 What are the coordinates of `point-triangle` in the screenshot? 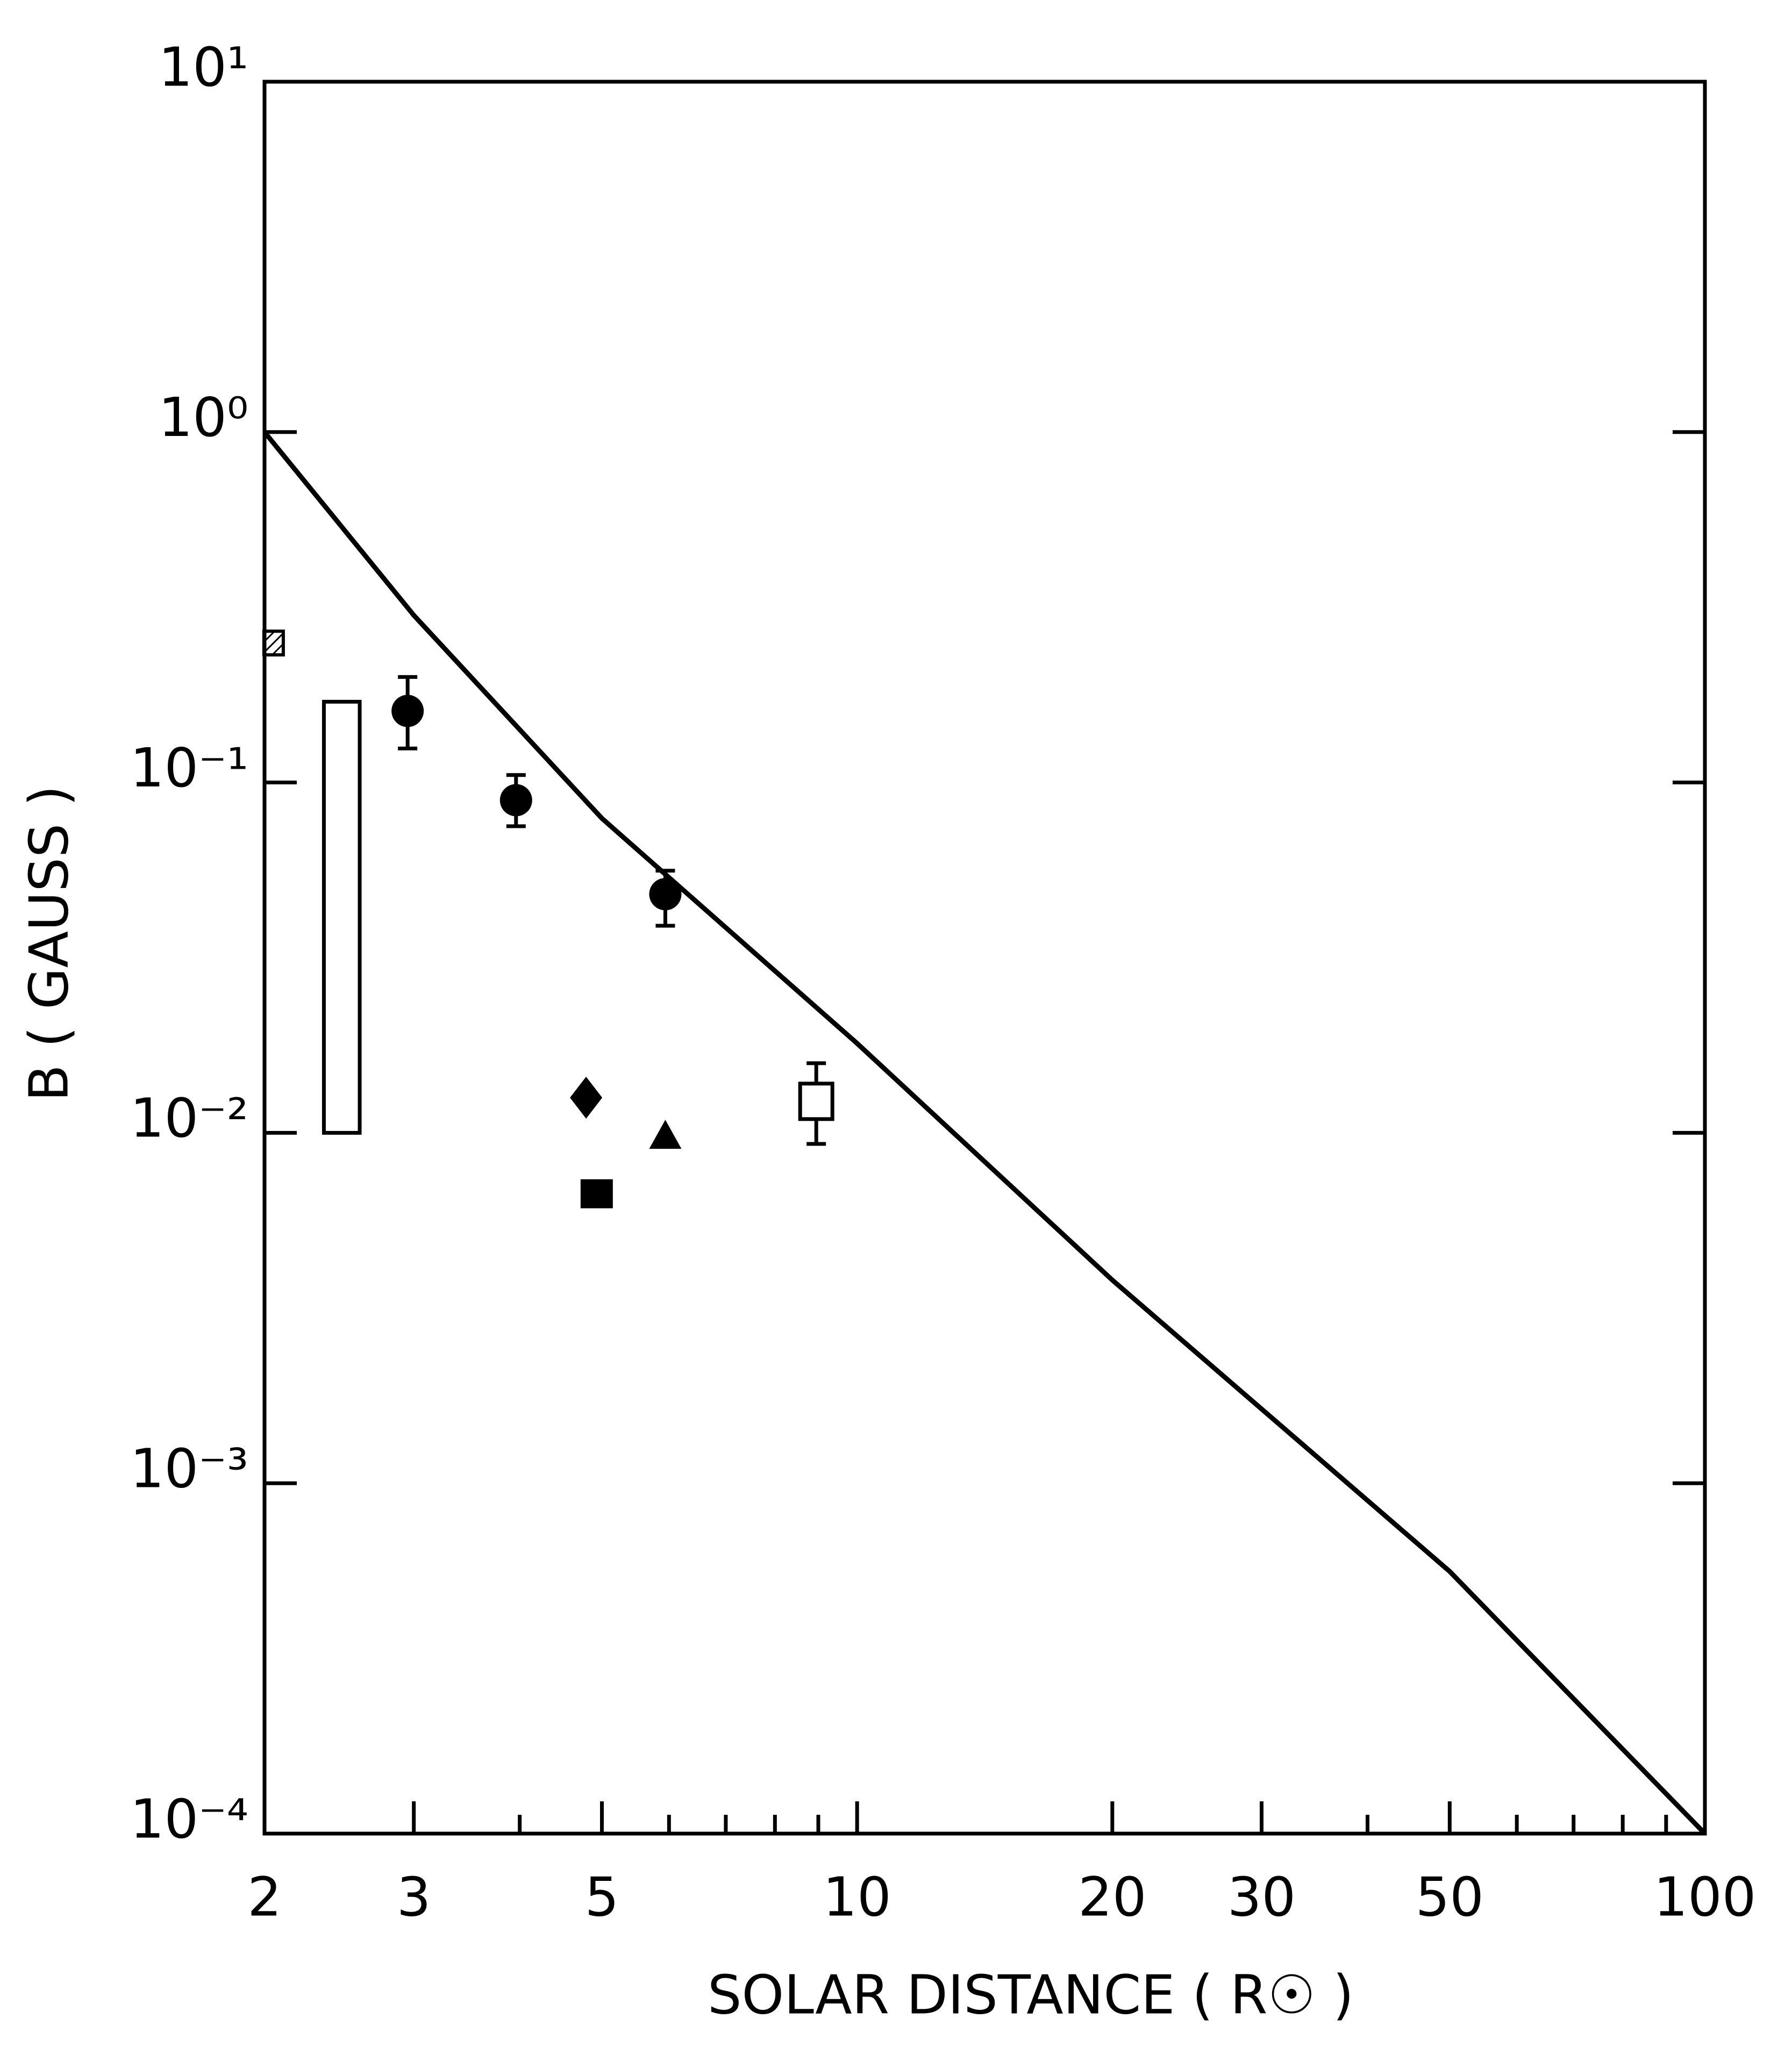 It's located at (665, 1134).